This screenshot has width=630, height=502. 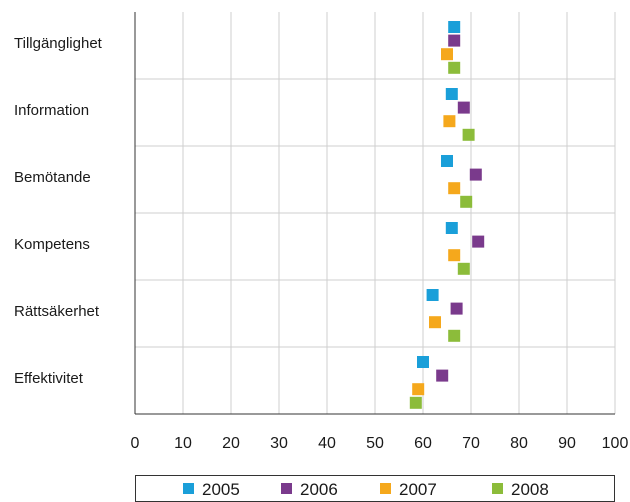 I want to click on x-tick-label: 10, so click(x=183, y=443).